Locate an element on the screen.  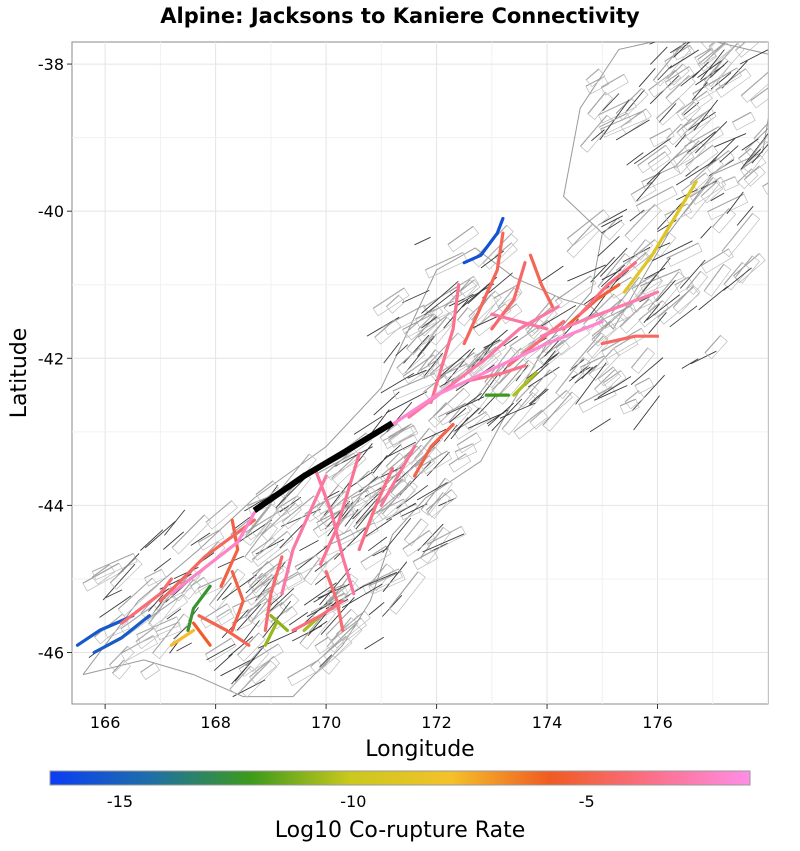
colorbar is located at coordinates (400, 778).